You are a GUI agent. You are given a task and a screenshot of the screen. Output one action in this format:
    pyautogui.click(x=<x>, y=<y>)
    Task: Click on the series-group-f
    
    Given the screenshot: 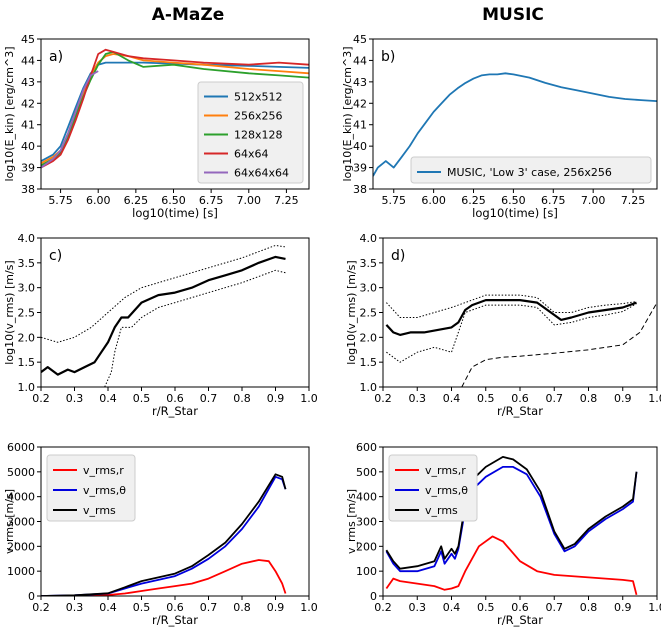 What is the action you would take?
    pyautogui.click(x=511, y=525)
    